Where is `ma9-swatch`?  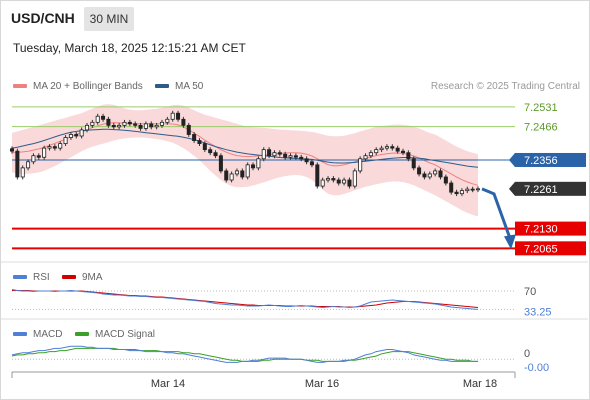 ma9-swatch is located at coordinates (69, 277).